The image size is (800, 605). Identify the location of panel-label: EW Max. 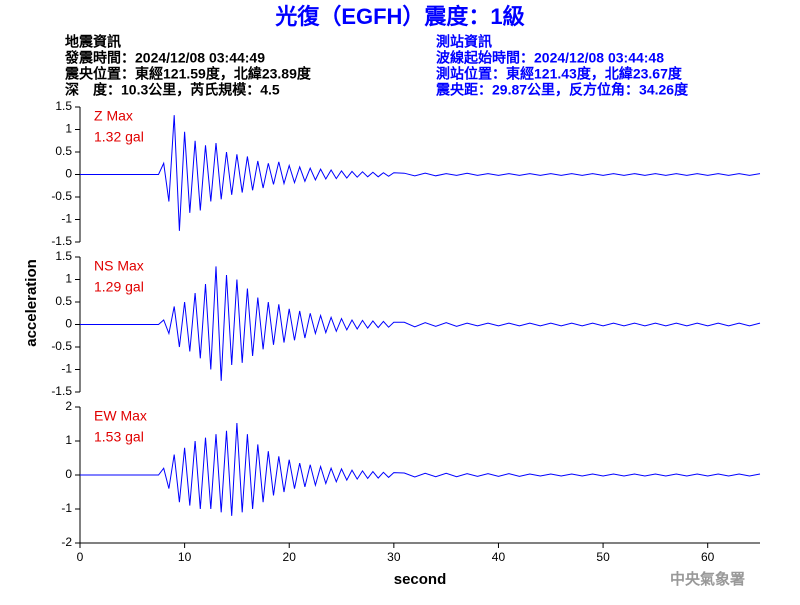
(120, 416).